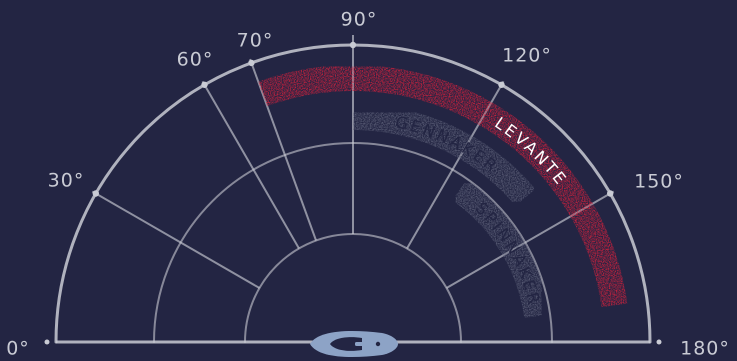  Describe the element at coordinates (255, 41) in the screenshot. I see `angle-label-70: 70°` at that location.